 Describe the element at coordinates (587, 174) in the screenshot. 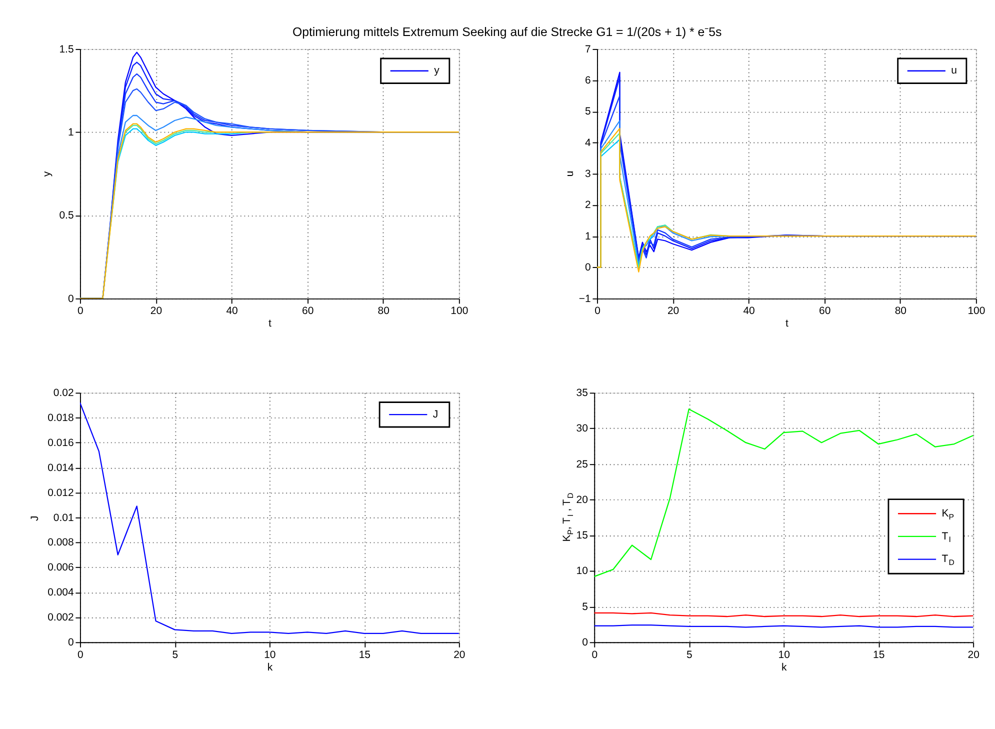

I see `y-tick-label: 3` at that location.